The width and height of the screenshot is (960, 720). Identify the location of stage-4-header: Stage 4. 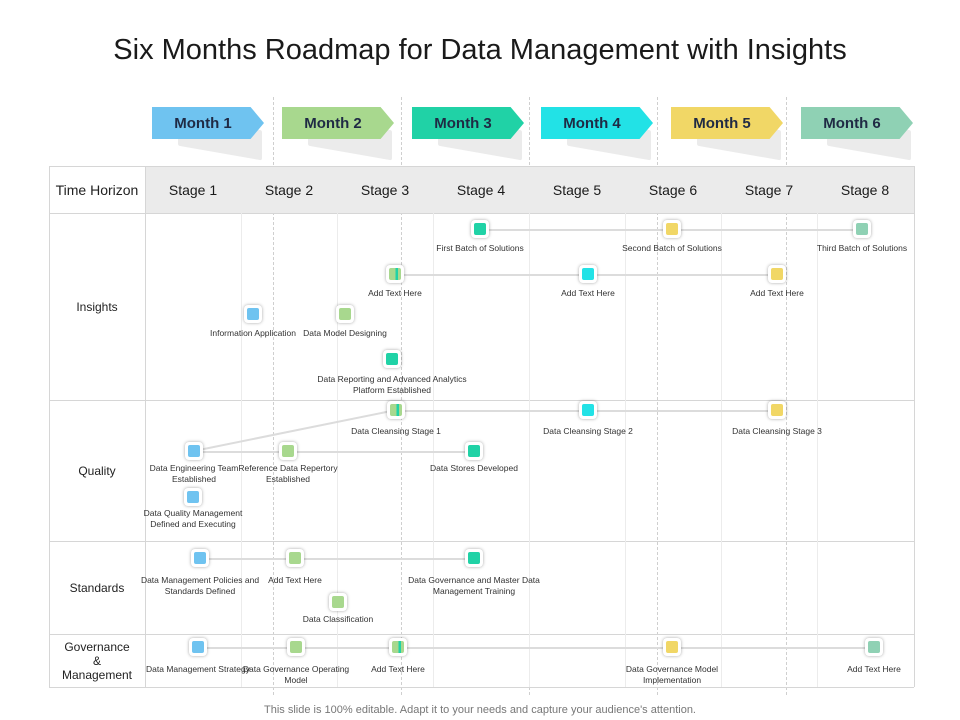
(481, 189).